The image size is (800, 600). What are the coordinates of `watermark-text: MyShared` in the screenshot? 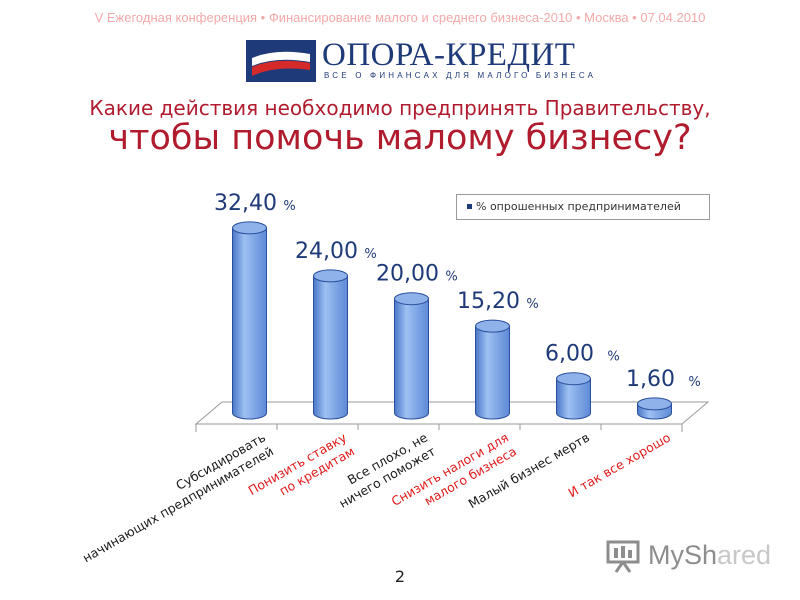 It's located at (709, 555).